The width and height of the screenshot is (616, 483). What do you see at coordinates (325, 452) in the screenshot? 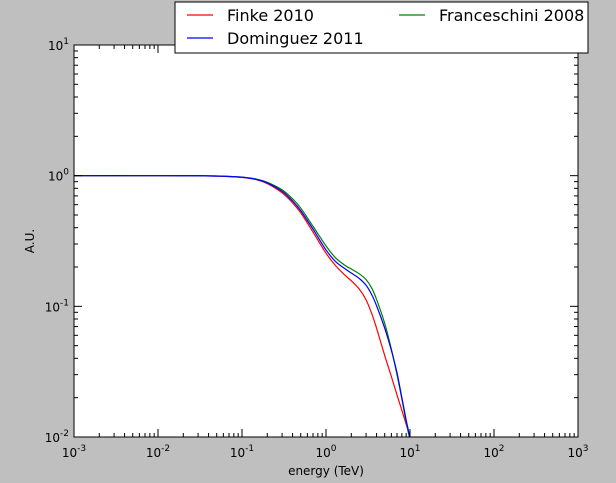
I see `x-tick-label: 10⁰` at bounding box center [325, 452].